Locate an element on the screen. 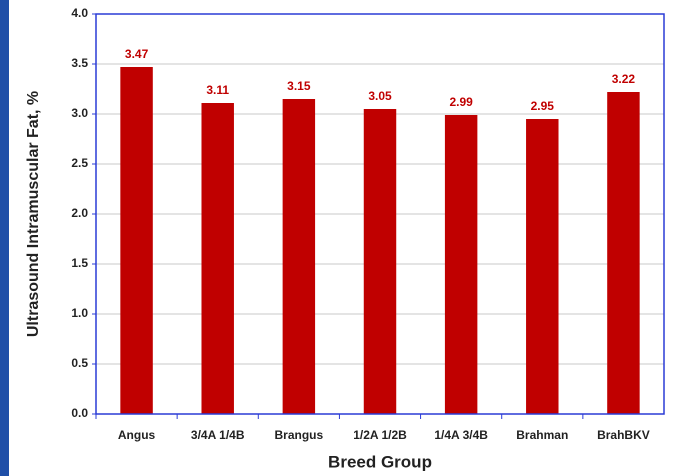  x-tick-label: 1/2A 1/2B is located at coordinates (380, 435).